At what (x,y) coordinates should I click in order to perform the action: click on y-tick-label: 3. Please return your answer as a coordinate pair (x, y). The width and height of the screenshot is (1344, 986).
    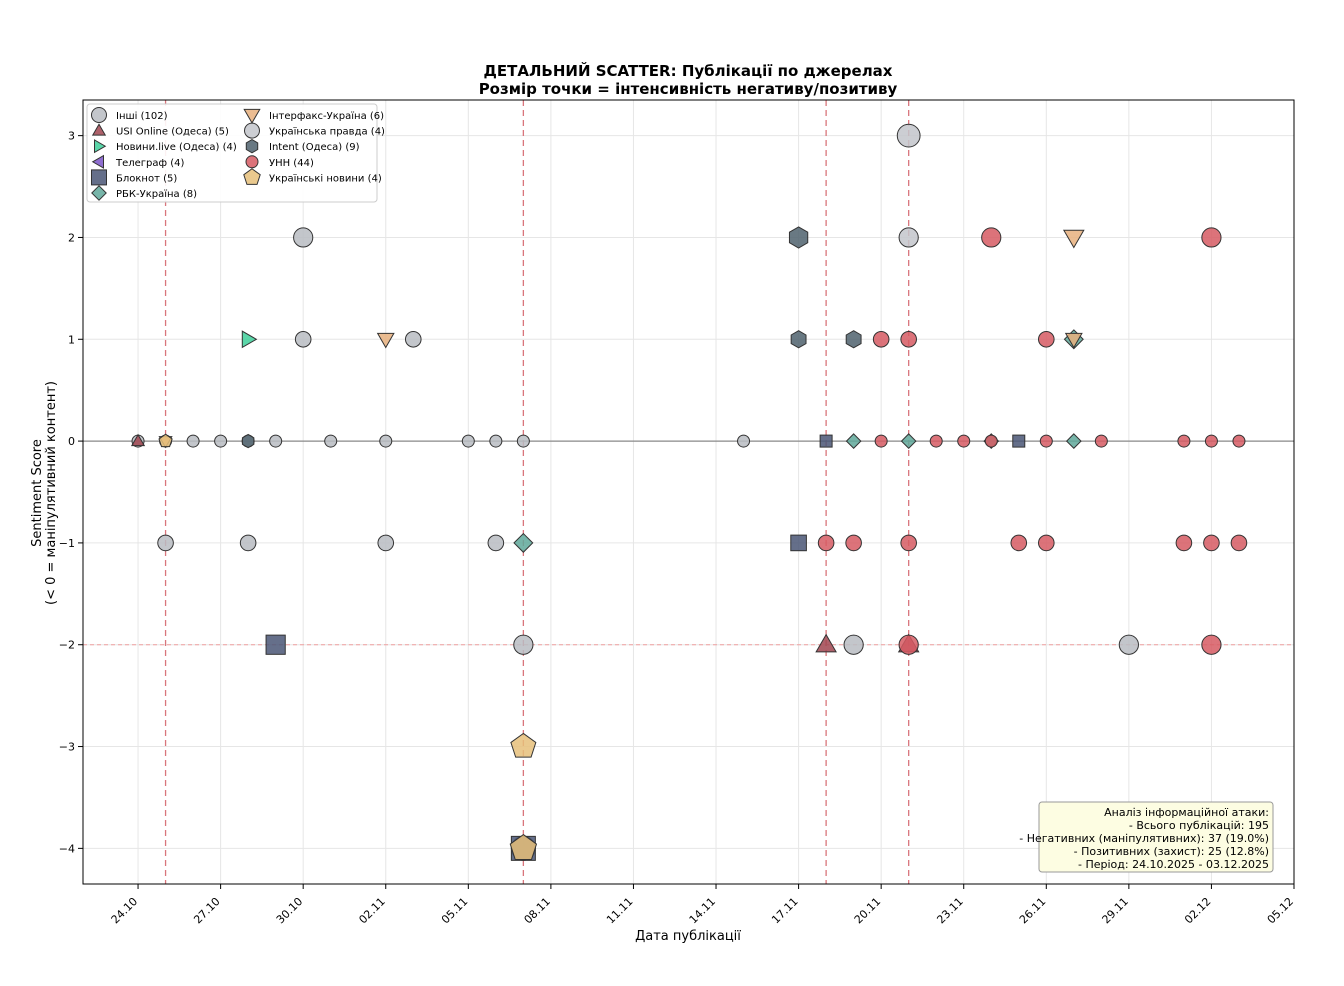
    Looking at the image, I should click on (71, 136).